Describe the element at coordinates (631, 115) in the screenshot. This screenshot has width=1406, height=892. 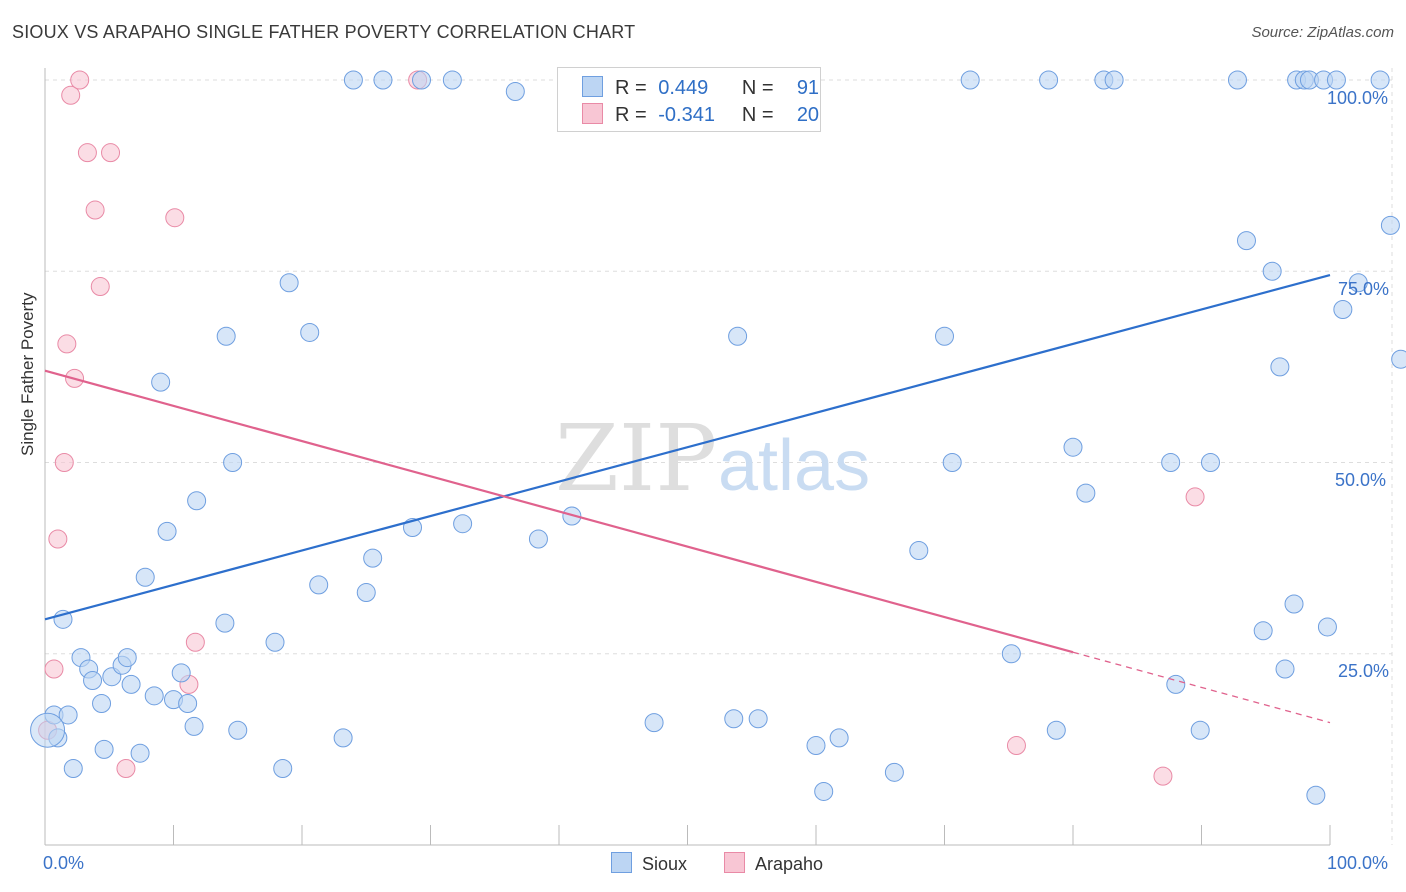
I see `arapaho-r-label: R =` at that location.